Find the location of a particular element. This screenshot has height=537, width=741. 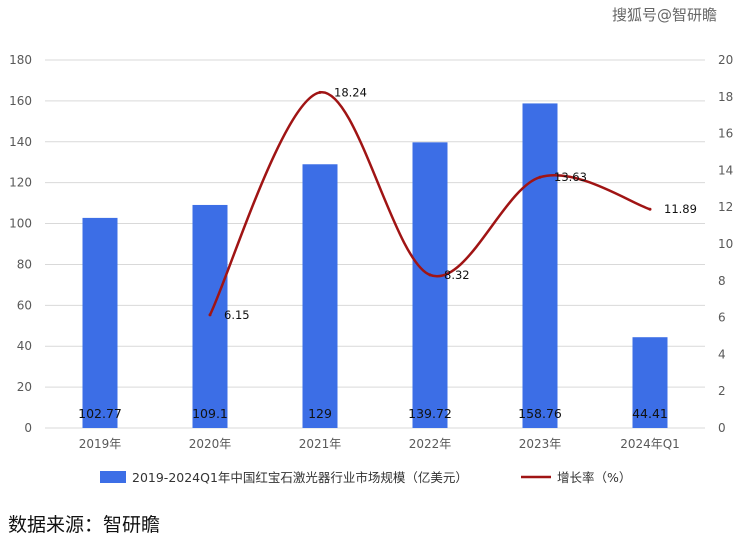

y-left-tick-label: 20 is located at coordinates (24, 387).